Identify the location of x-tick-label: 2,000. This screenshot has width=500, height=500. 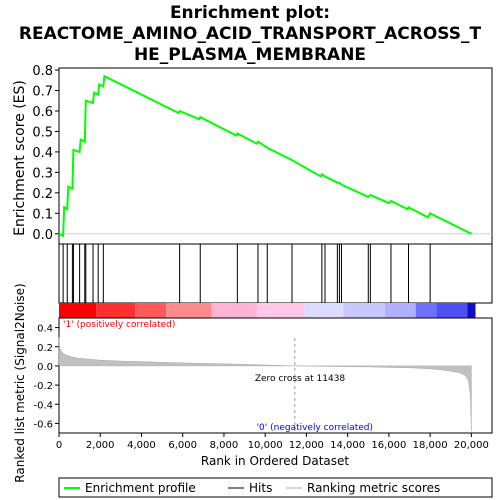
(100, 445).